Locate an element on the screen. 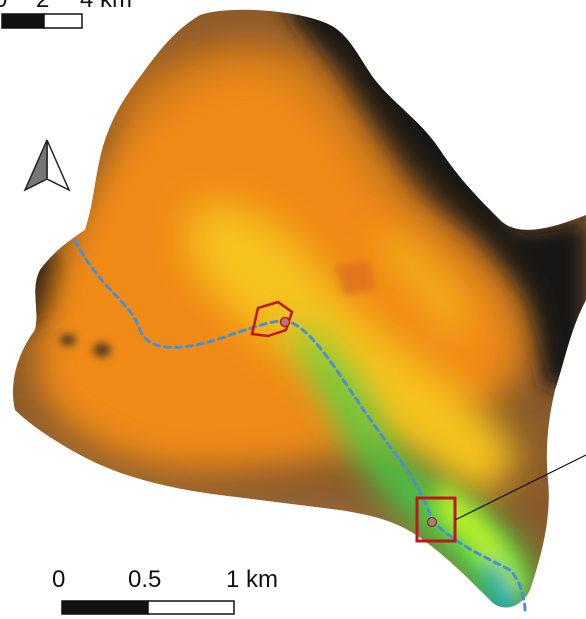  north-arrow-icon is located at coordinates (47, 165).